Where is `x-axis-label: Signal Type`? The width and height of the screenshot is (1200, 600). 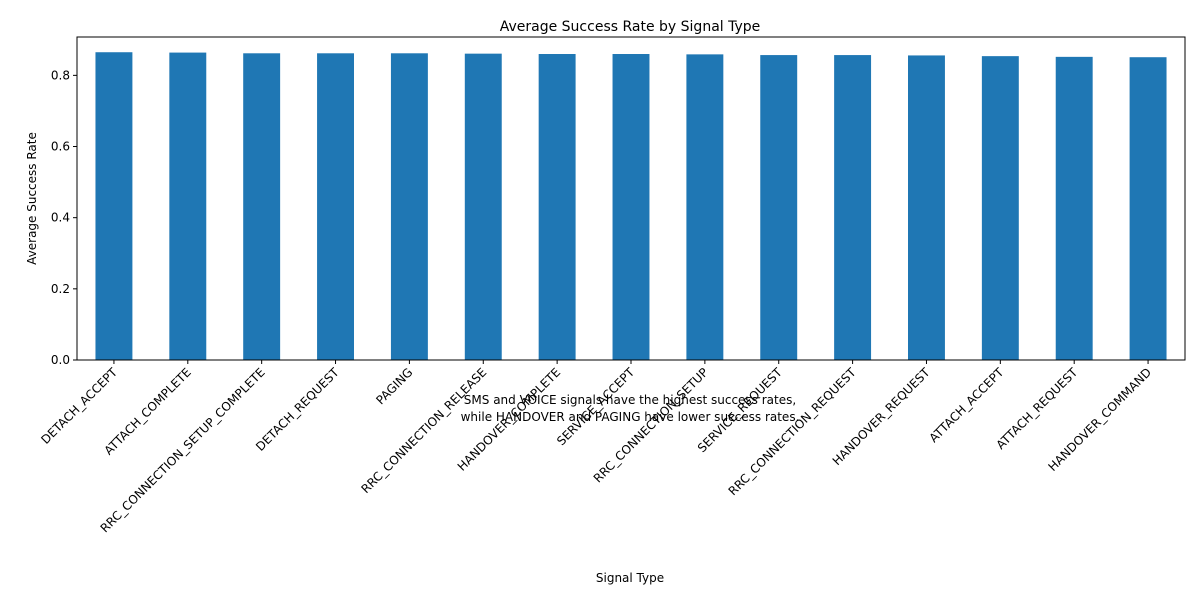 x-axis-label: Signal Type is located at coordinates (630, 578).